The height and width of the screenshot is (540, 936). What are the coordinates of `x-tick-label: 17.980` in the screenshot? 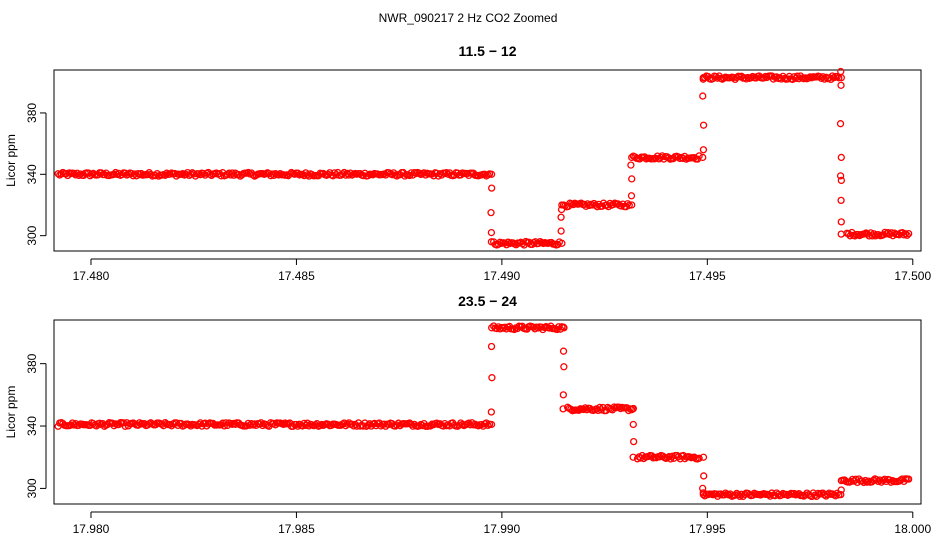 It's located at (91, 529).